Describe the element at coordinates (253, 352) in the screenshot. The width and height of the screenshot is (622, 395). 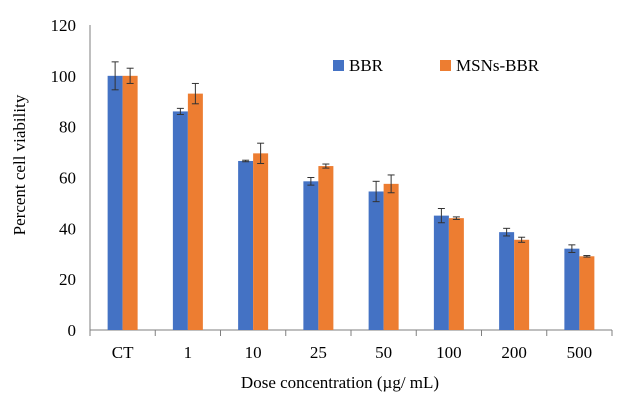
I see `x-tick-label: 10` at that location.